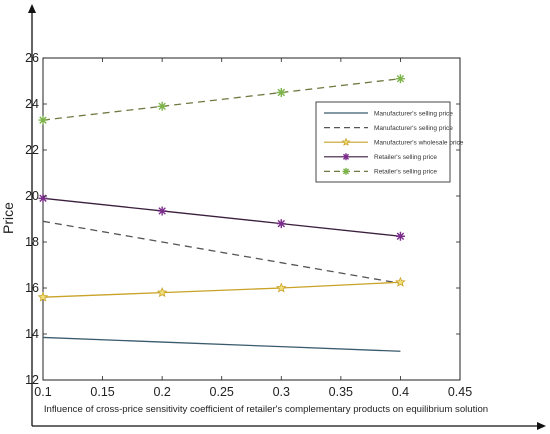 The height and width of the screenshot is (434, 550). What do you see at coordinates (32, 58) in the screenshot?
I see `y-tick-label: 26` at bounding box center [32, 58].